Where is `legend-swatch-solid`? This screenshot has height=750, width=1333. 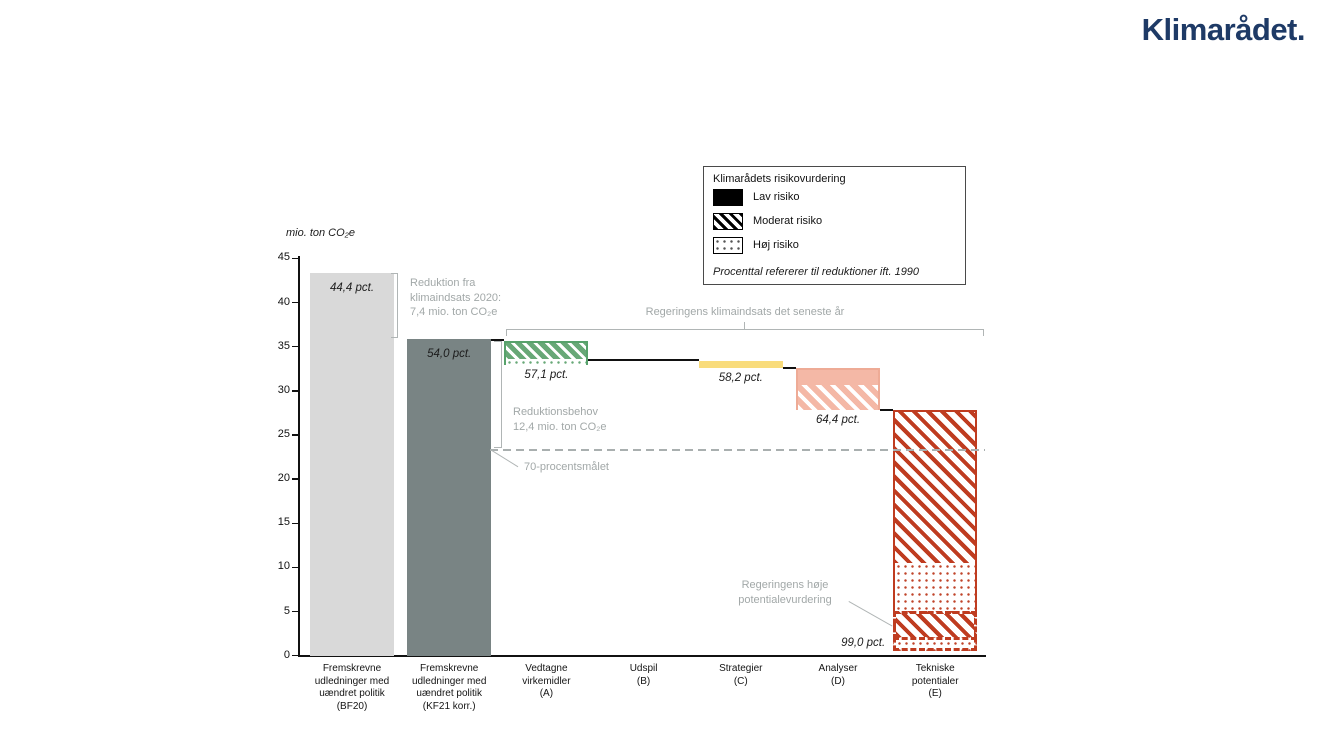 legend-swatch-solid is located at coordinates (728, 197).